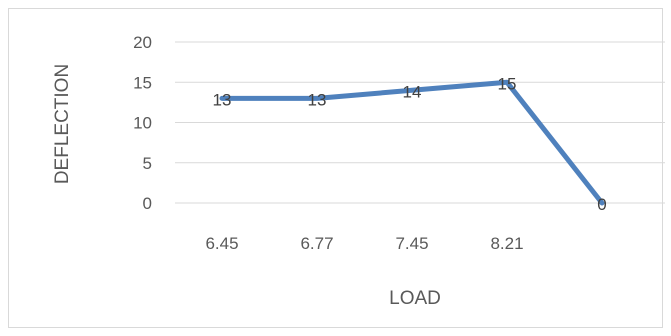  Describe the element at coordinates (221, 243) in the screenshot. I see `x-tick-label: 6.45` at that location.